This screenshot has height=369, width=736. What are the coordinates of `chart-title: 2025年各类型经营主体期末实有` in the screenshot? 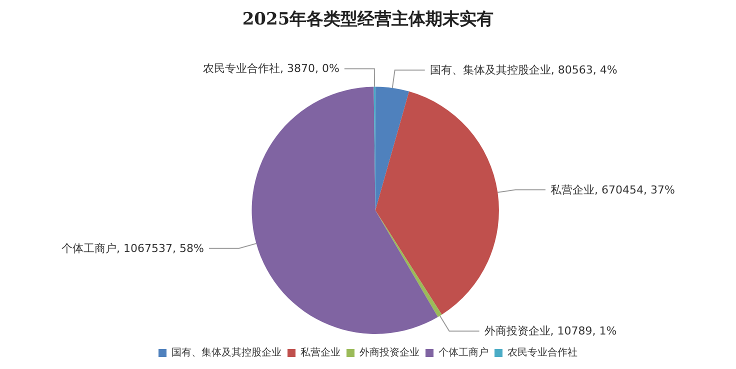 It's located at (368, 20).